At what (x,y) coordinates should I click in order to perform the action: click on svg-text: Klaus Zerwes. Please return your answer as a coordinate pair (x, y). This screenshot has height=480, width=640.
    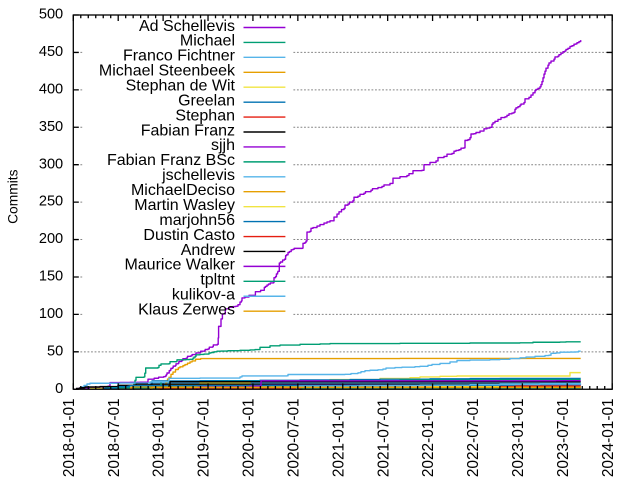
    Looking at the image, I should click on (186, 309).